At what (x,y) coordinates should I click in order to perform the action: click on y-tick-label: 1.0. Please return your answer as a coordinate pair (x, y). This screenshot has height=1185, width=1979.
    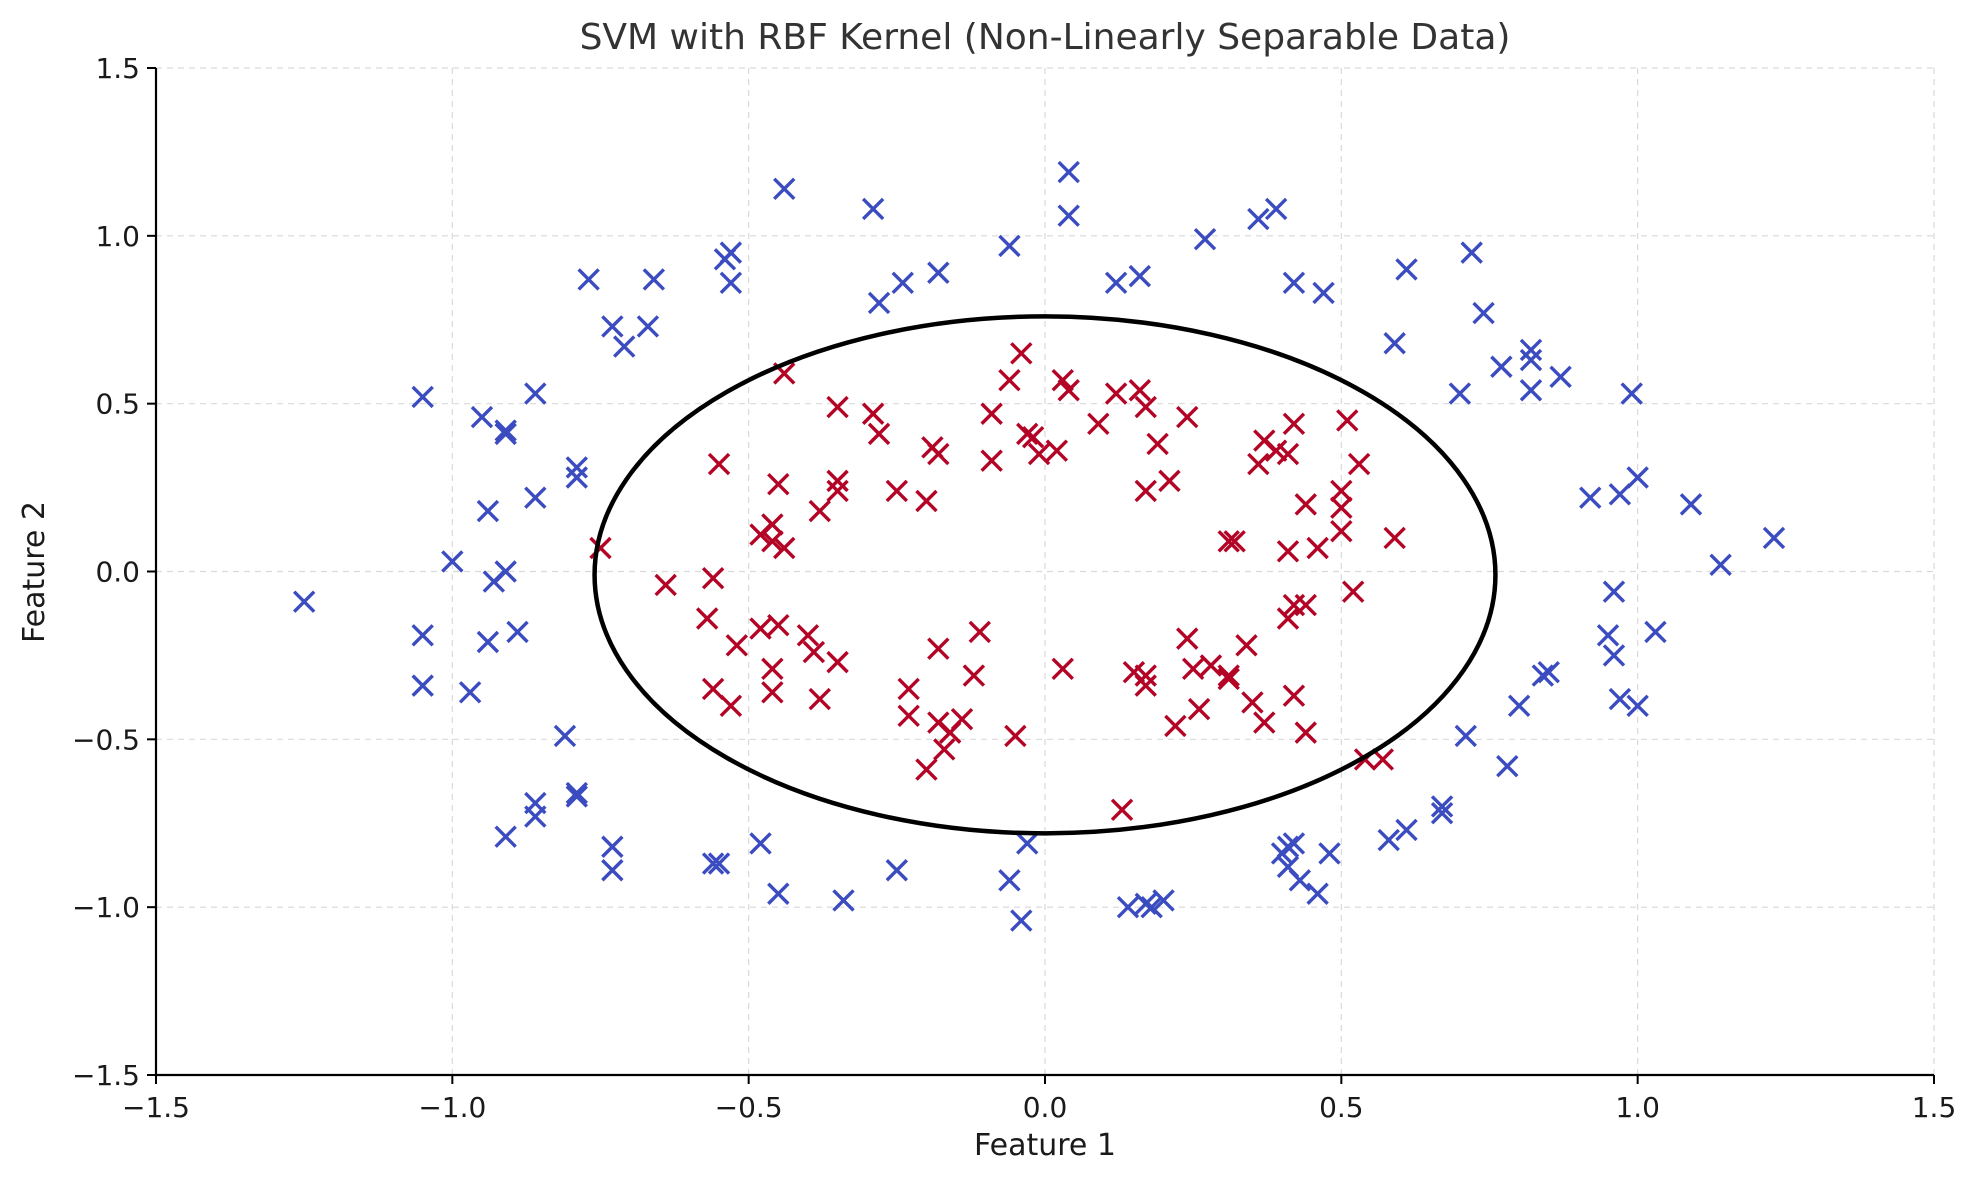
    Looking at the image, I should click on (117, 236).